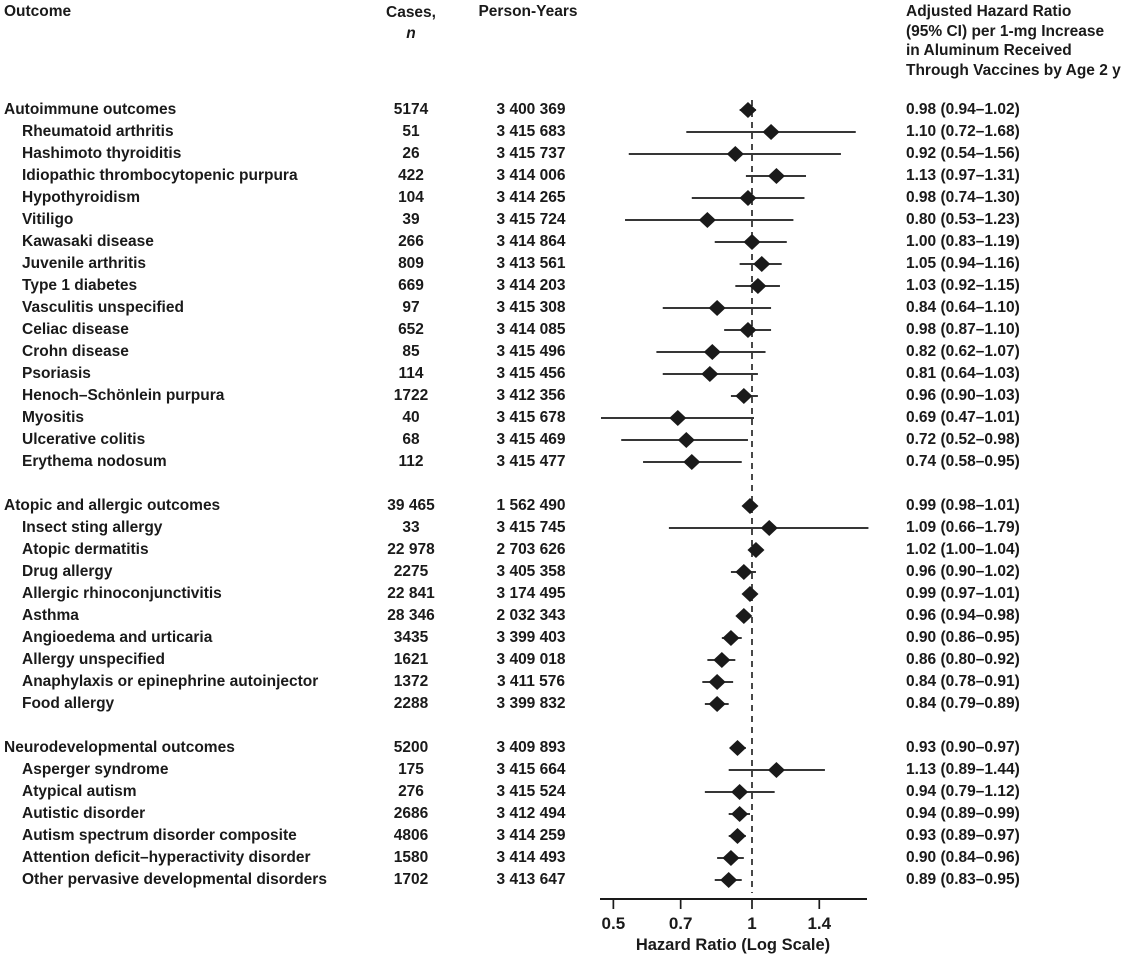 The width and height of the screenshot is (1137, 960). What do you see at coordinates (160, 175) in the screenshot?
I see `outcome-label: Idiopathic thrombocytopenic purpura` at bounding box center [160, 175].